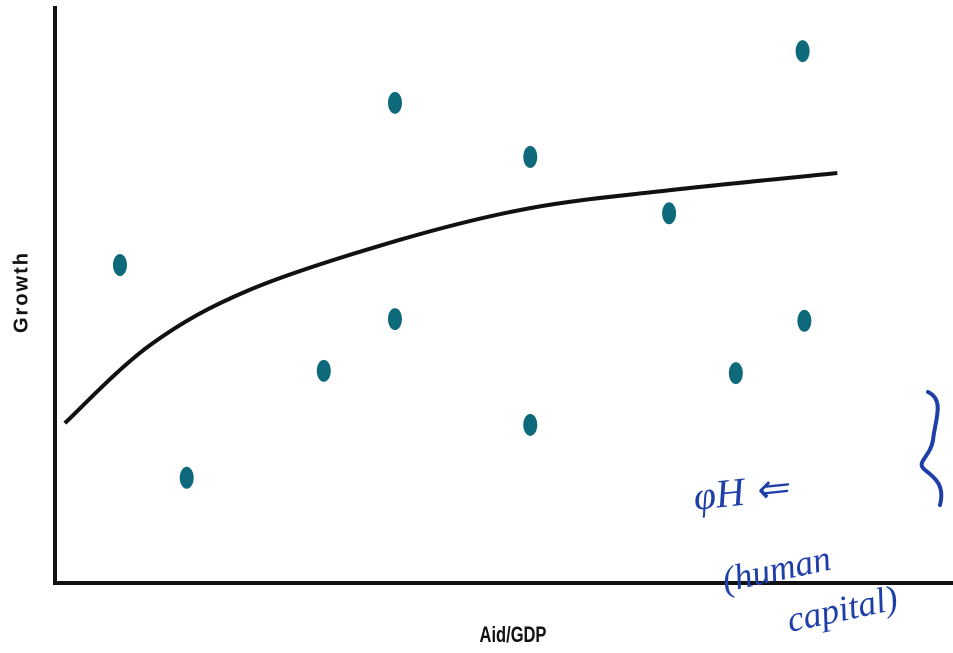 This screenshot has height=653, width=953. I want to click on annotation-text: φH ⇐, so click(741, 491).